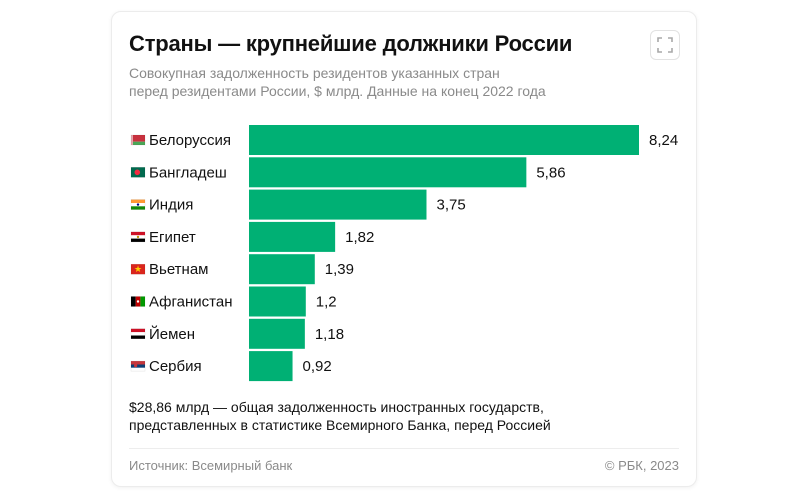  Describe the element at coordinates (326, 302) in the screenshot. I see `value-label: 1,2` at that location.